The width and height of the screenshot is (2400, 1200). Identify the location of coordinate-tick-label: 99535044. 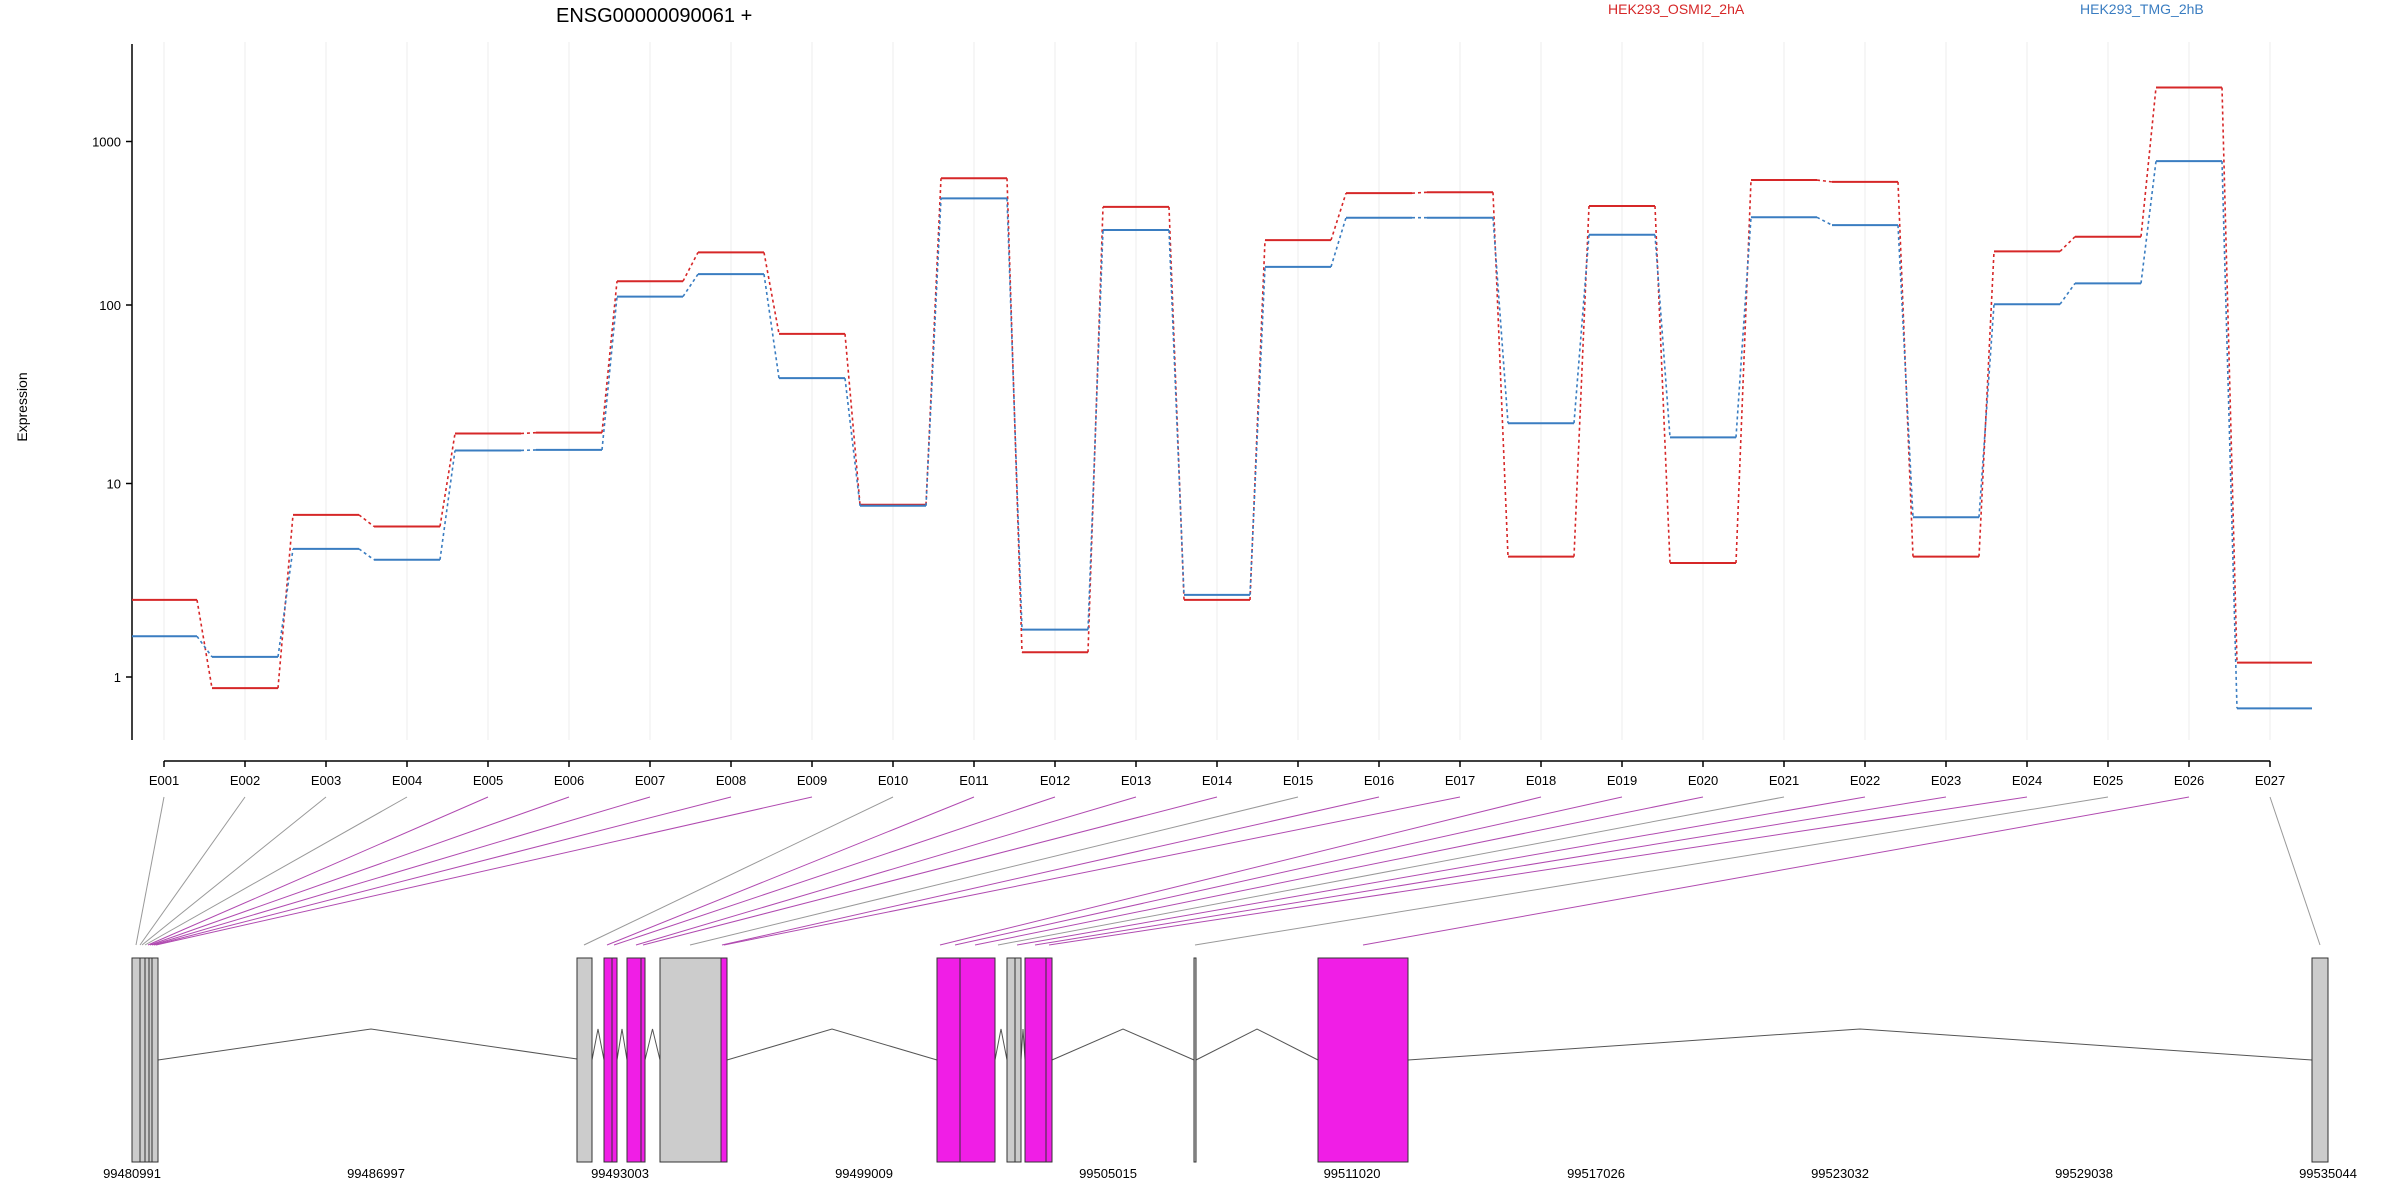
(2328, 1173).